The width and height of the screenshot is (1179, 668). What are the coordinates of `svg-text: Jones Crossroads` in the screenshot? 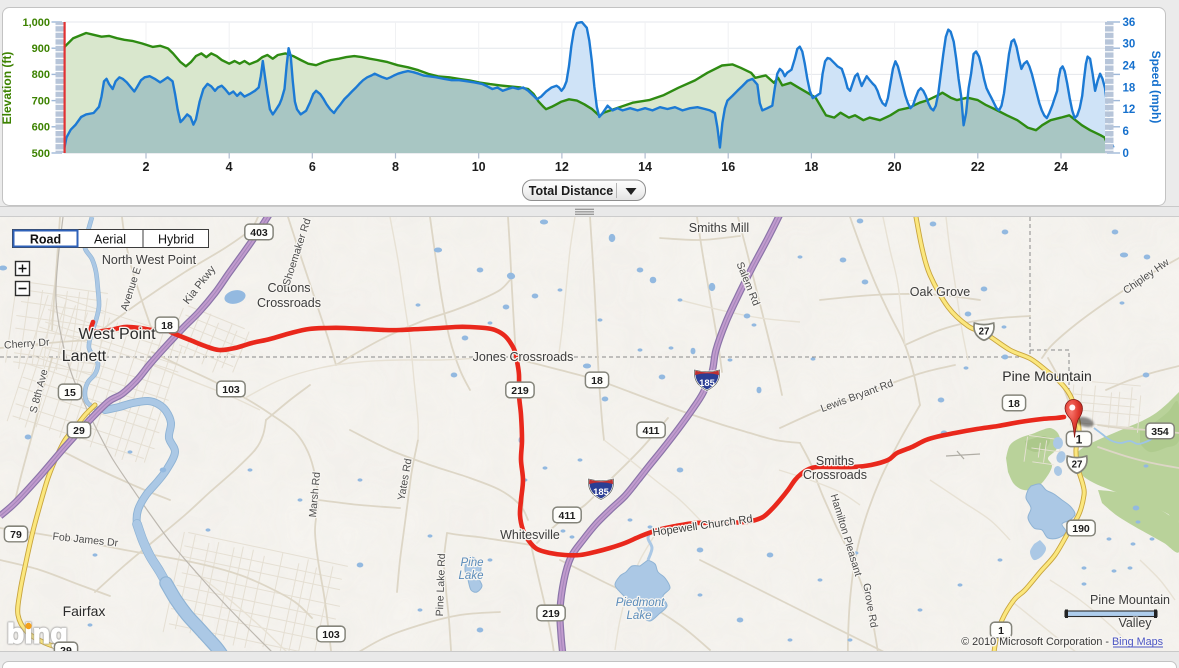 It's located at (523, 357).